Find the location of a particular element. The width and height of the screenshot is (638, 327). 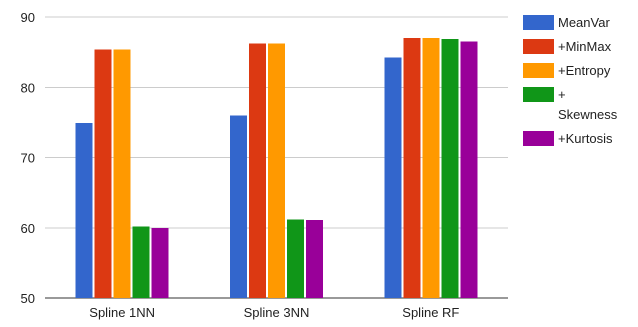

y-tick-label: 50 is located at coordinates (28, 298).